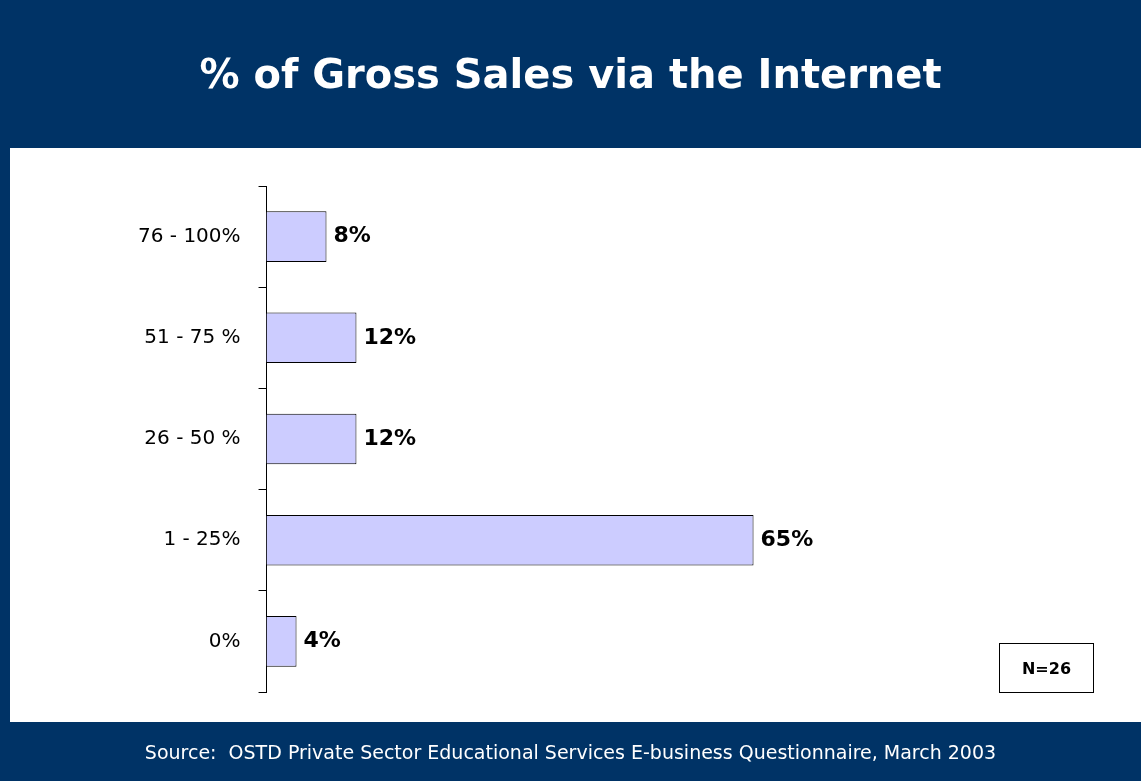  Describe the element at coordinates (570, 74) in the screenshot. I see `chart-title: % of Gross Sales via the Internet` at that location.